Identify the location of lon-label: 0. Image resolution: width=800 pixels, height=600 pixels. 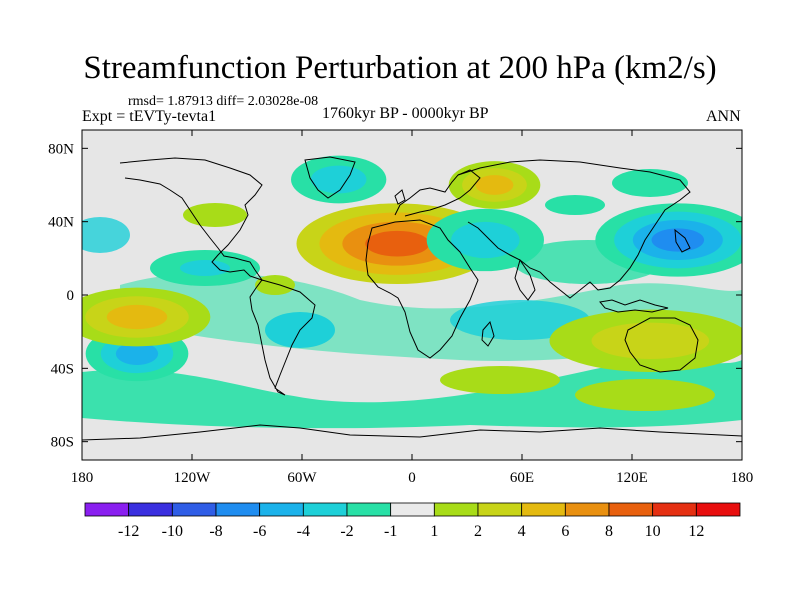
(412, 478).